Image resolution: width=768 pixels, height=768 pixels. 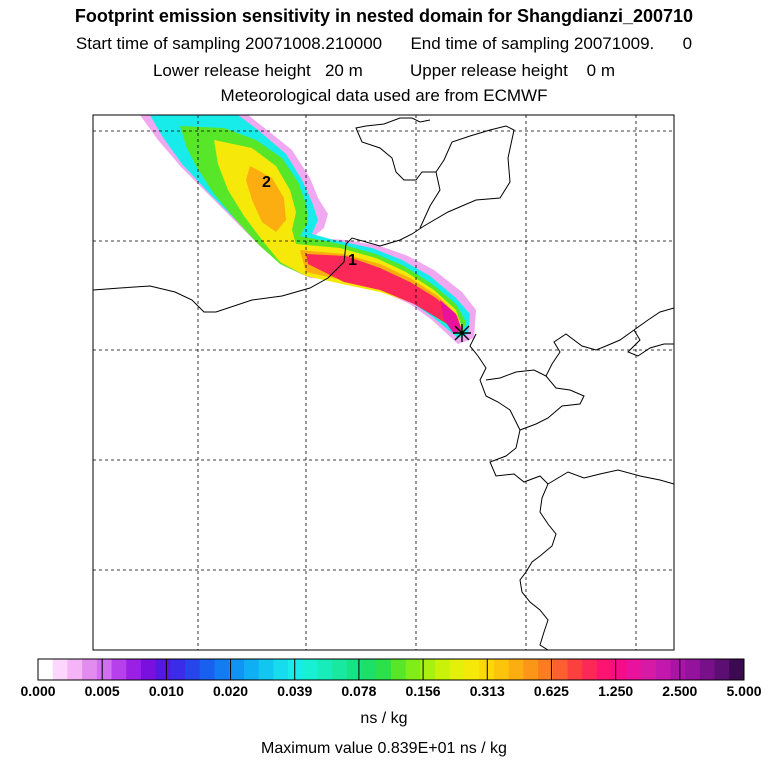 What do you see at coordinates (352, 260) in the screenshot?
I see `marker-1: 1` at bounding box center [352, 260].